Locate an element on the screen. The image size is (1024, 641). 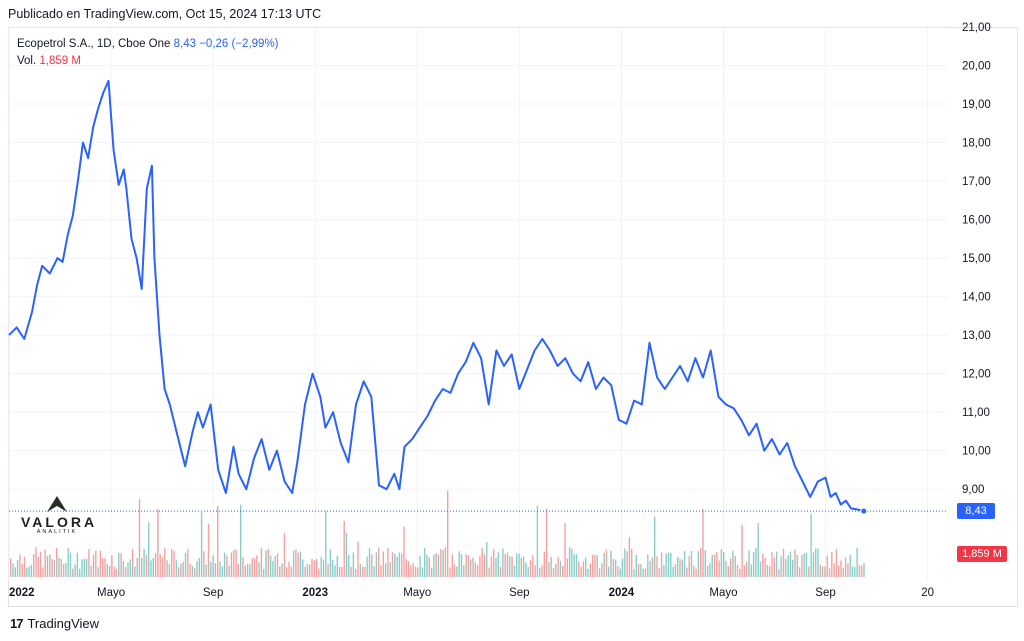
valora-watermark: VALORA ANALITIK is located at coordinates (59, 515).